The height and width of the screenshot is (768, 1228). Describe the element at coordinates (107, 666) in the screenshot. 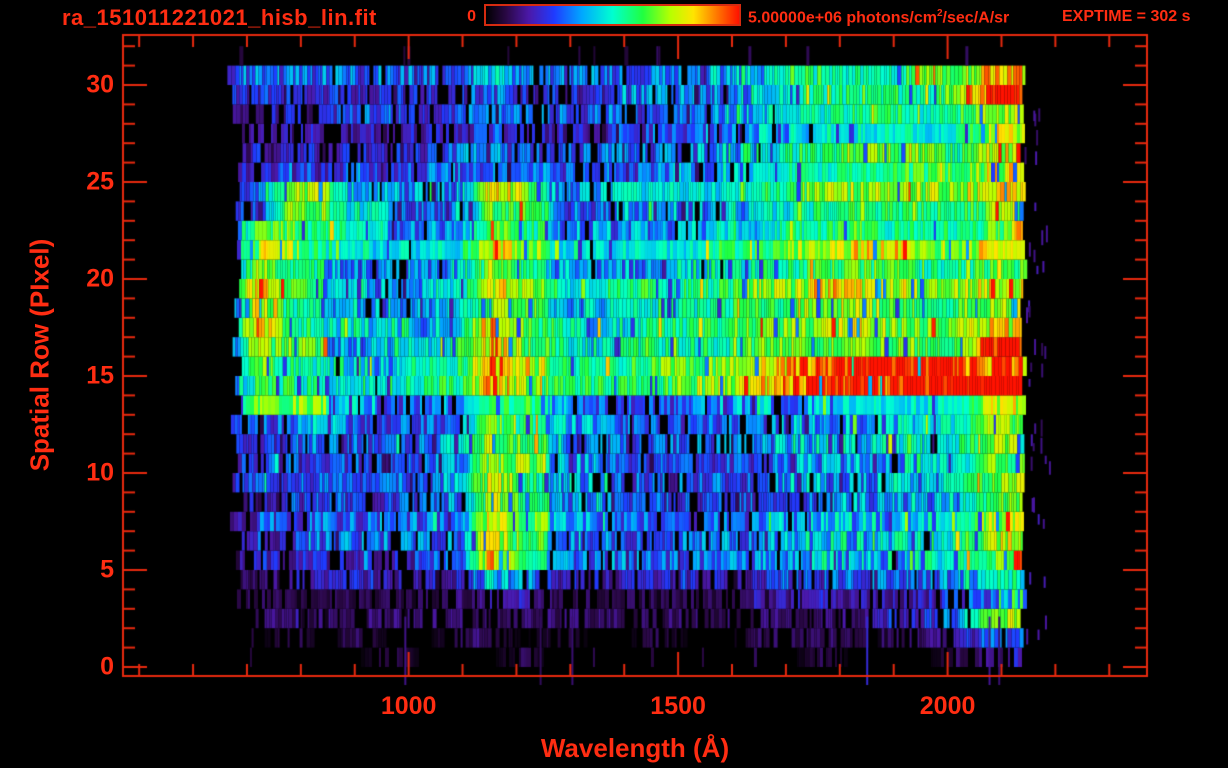

I see `y-tick-label-0: 0` at that location.